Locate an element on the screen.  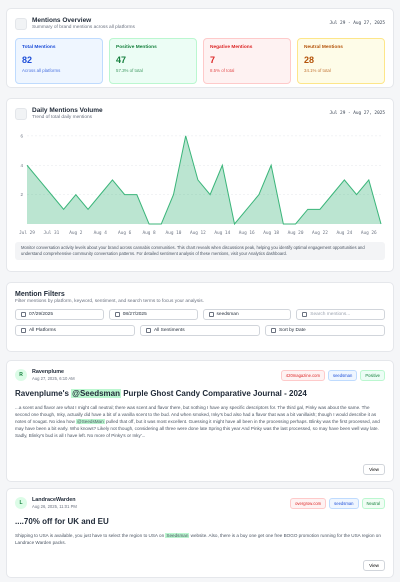
avatar: L is located at coordinates (21, 503).